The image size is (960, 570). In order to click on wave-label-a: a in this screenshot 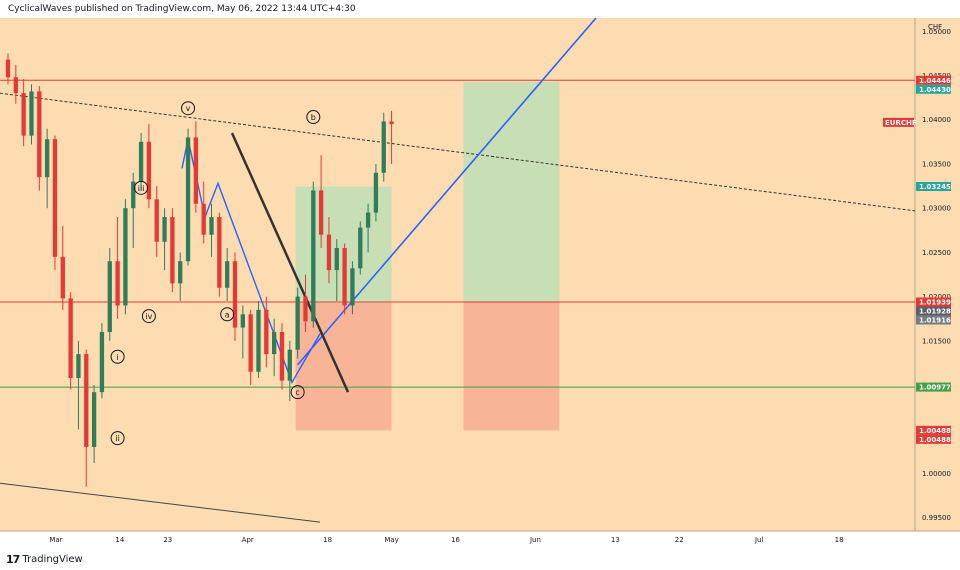, I will do `click(227, 314)`.